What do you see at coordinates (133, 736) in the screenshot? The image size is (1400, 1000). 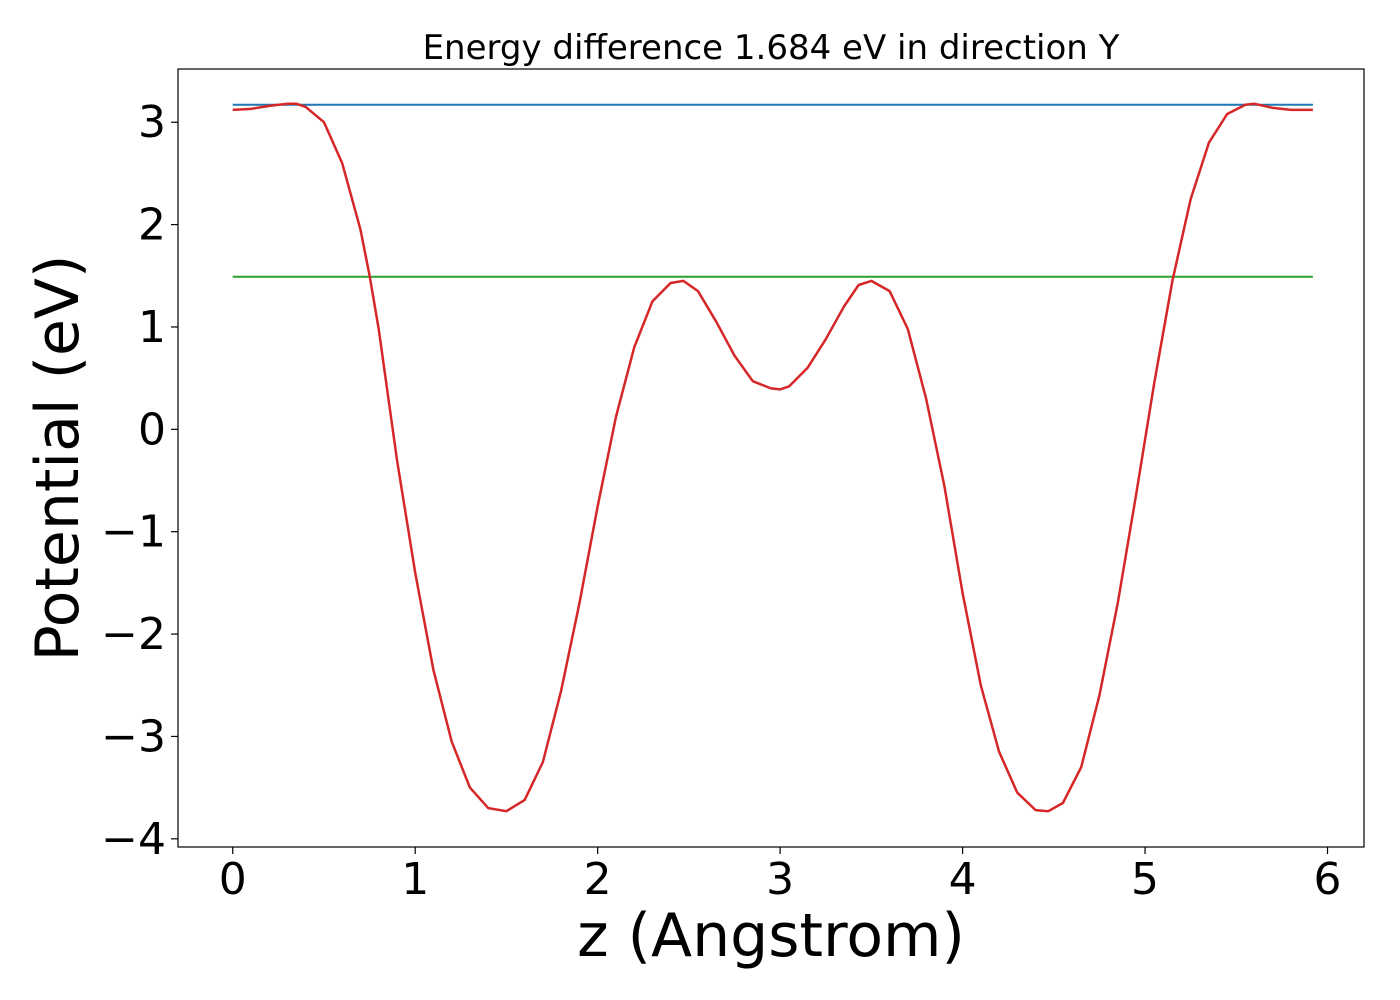 I see `y-tick-label: −3` at bounding box center [133, 736].